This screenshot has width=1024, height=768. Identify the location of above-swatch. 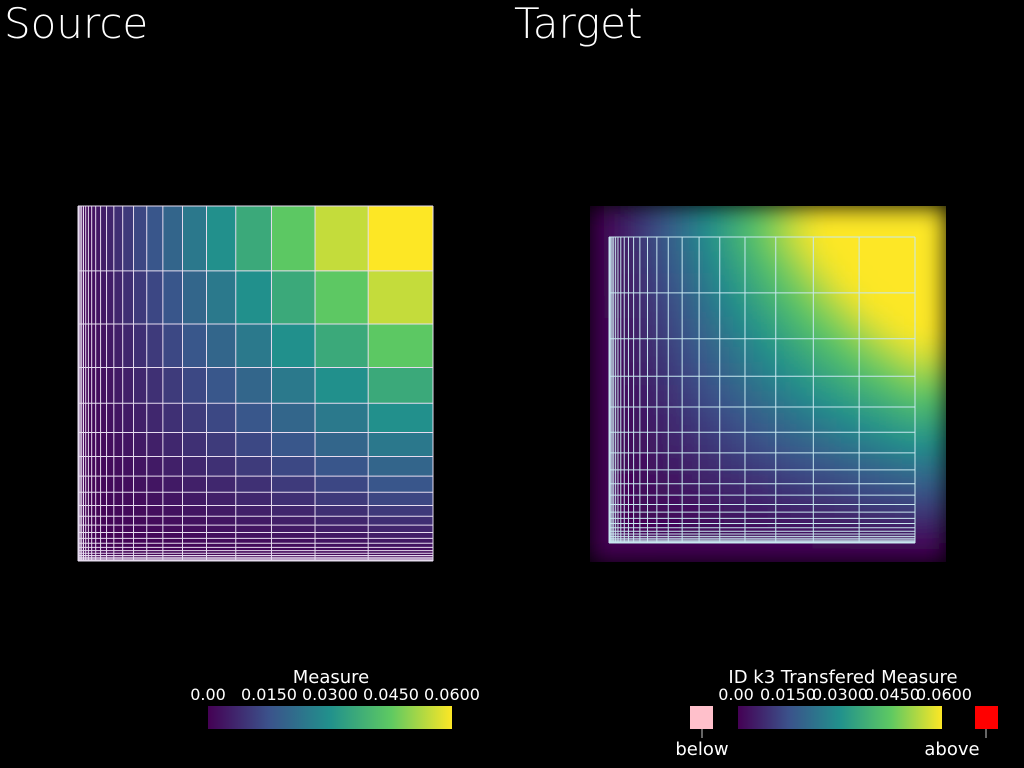
(986, 717).